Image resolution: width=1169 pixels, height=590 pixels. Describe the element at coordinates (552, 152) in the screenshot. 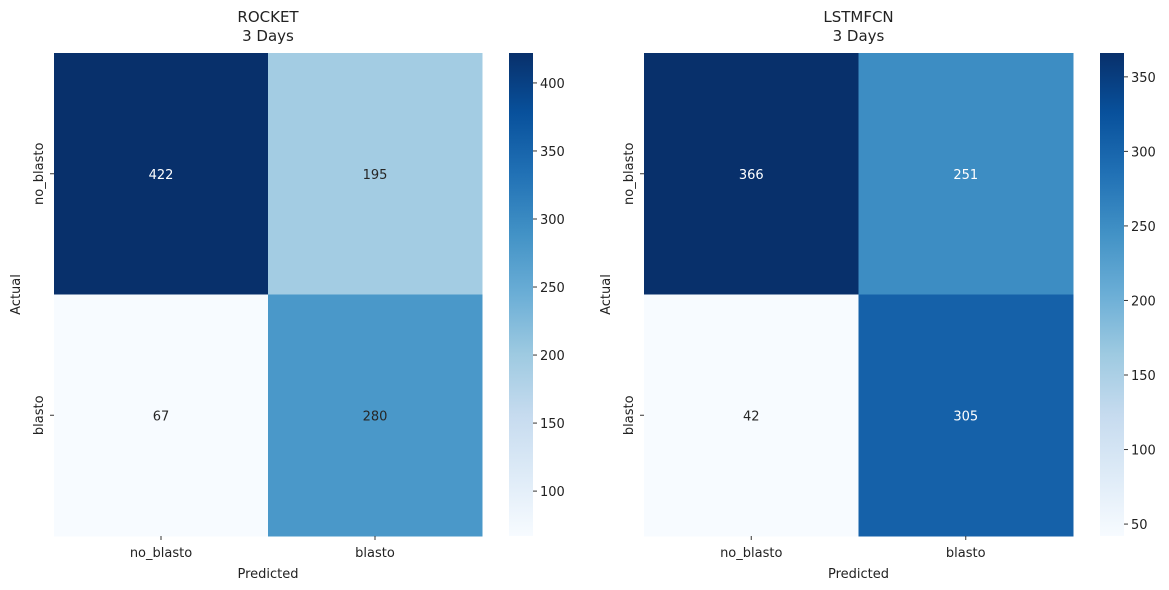

I see `rocket-colorbar-tick-label: 350` at that location.